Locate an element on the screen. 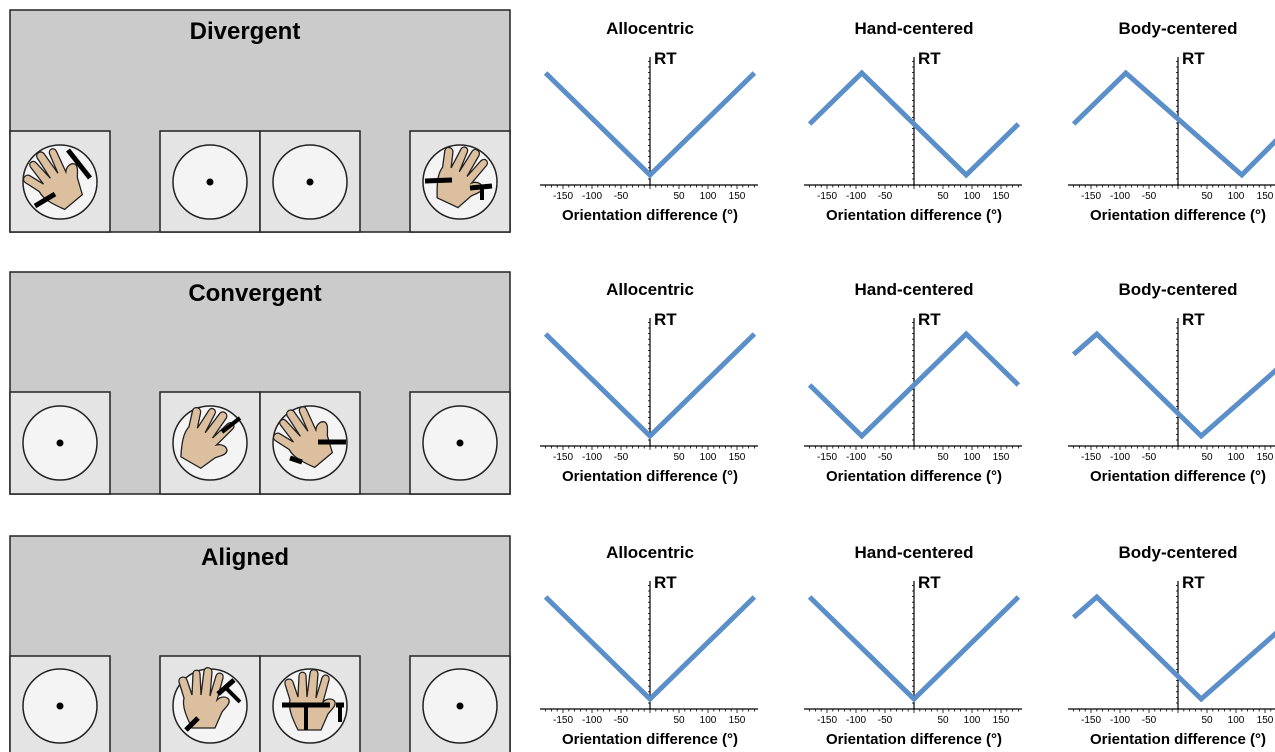 The width and height of the screenshot is (1275, 752). panel-divergent: Divergent is located at coordinates (260, 121).